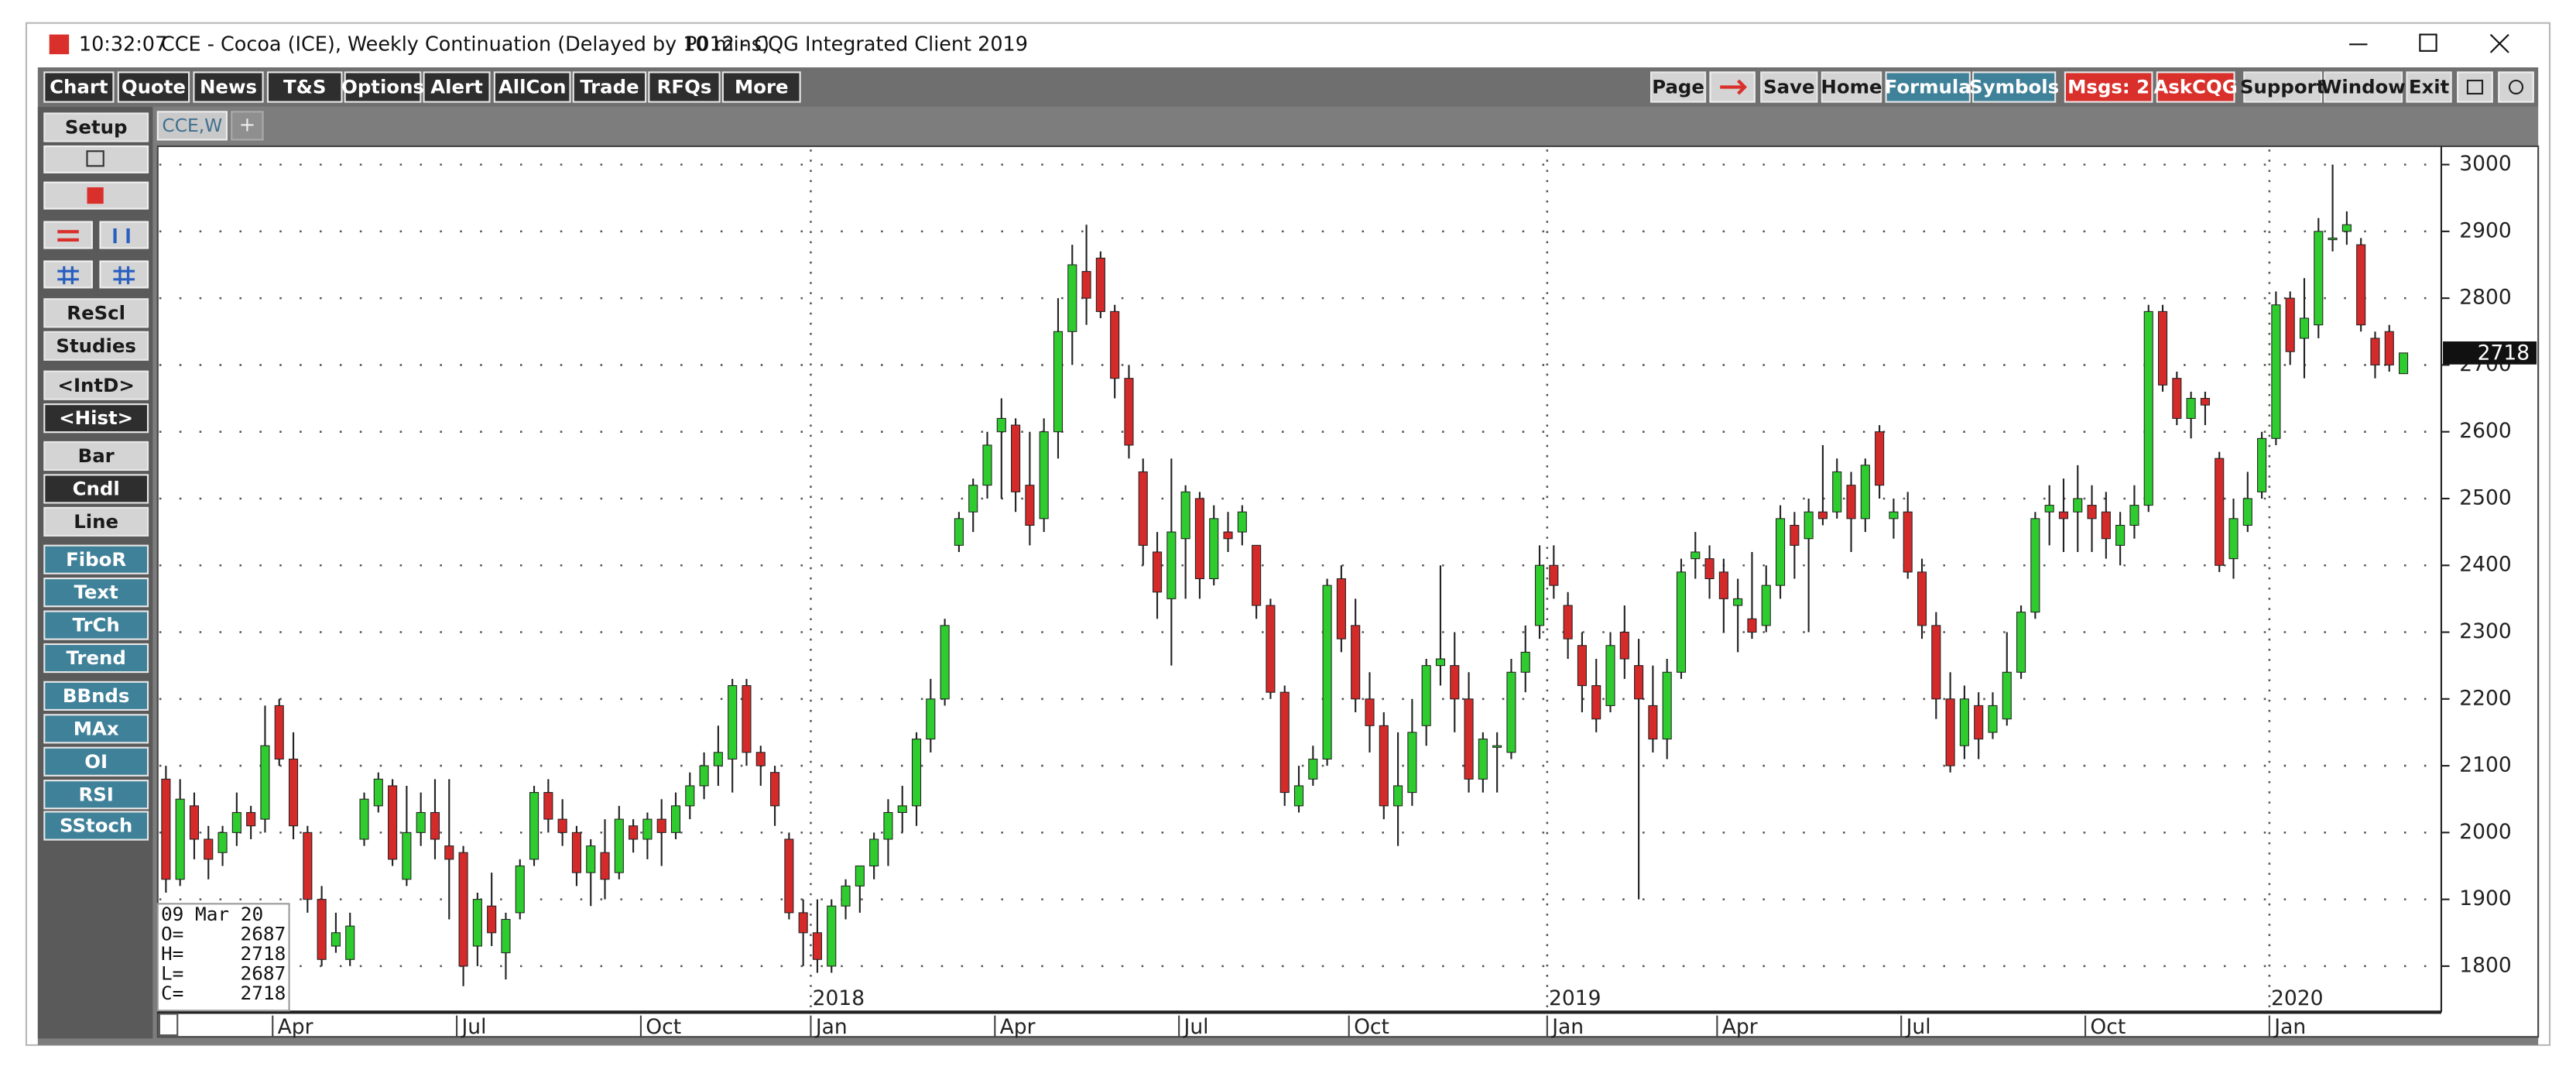 The height and width of the screenshot is (1087, 2576). Describe the element at coordinates (2475, 87) in the screenshot. I see `restore-button` at that location.